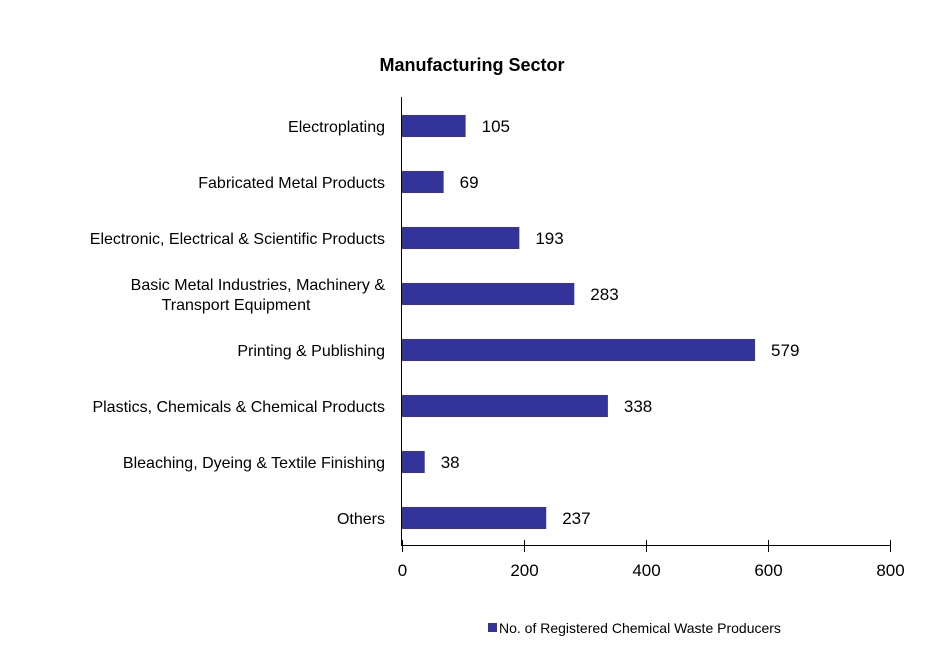  I want to click on data-label: 579, so click(785, 350).